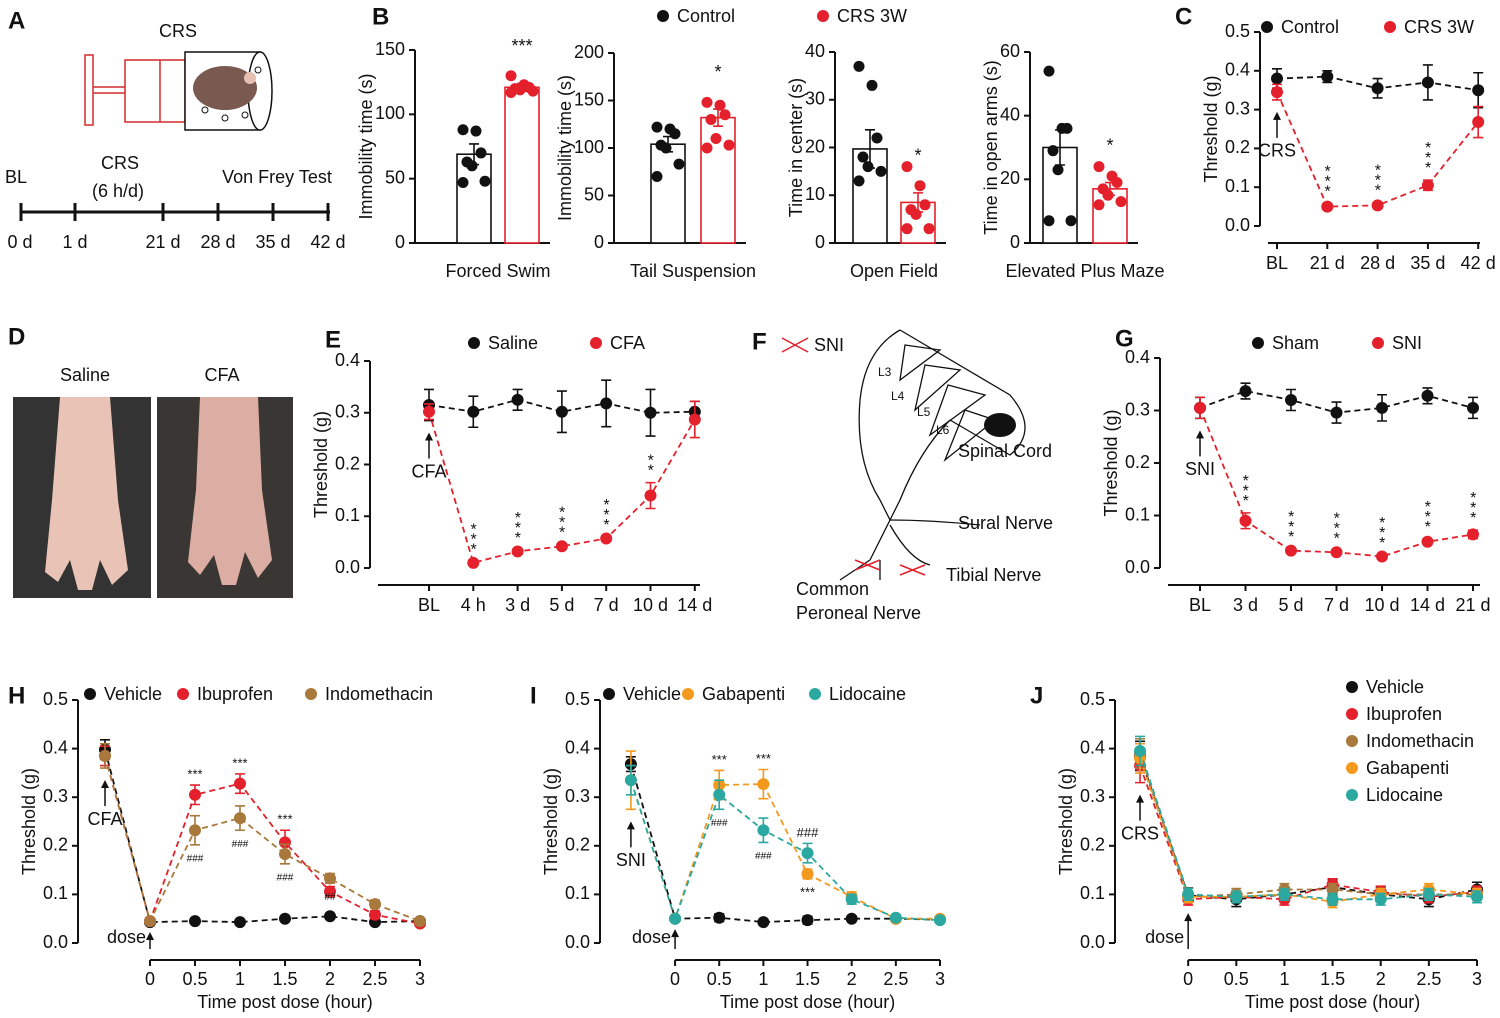  What do you see at coordinates (917, 156) in the screenshot?
I see `significance-label: *` at bounding box center [917, 156].